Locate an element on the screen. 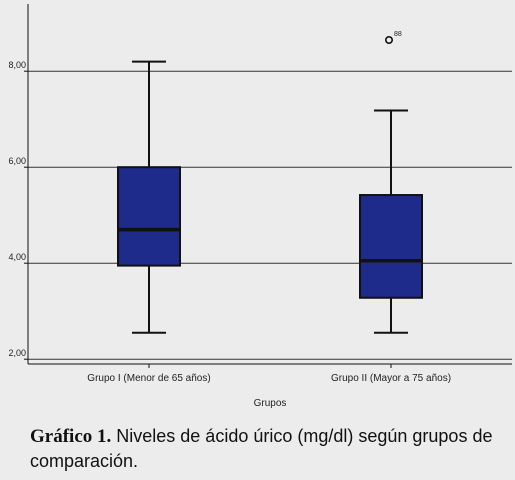 This screenshot has width=515, height=480. y-tick-labels: 2,00 4,00 6,00 8,00 is located at coordinates (18, 210).